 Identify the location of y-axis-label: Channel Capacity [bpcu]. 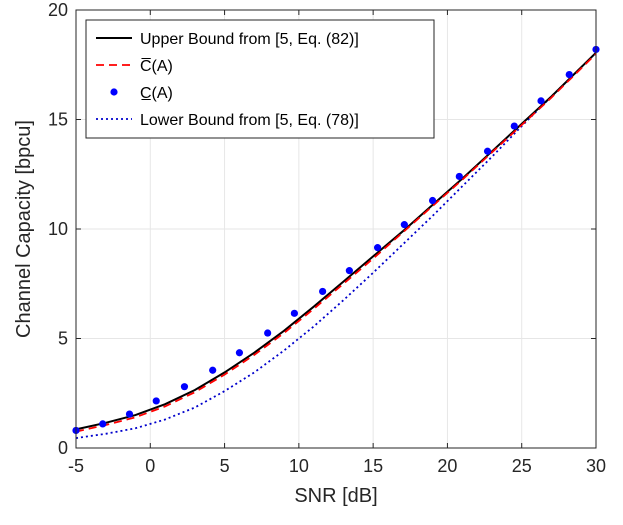
(24, 229).